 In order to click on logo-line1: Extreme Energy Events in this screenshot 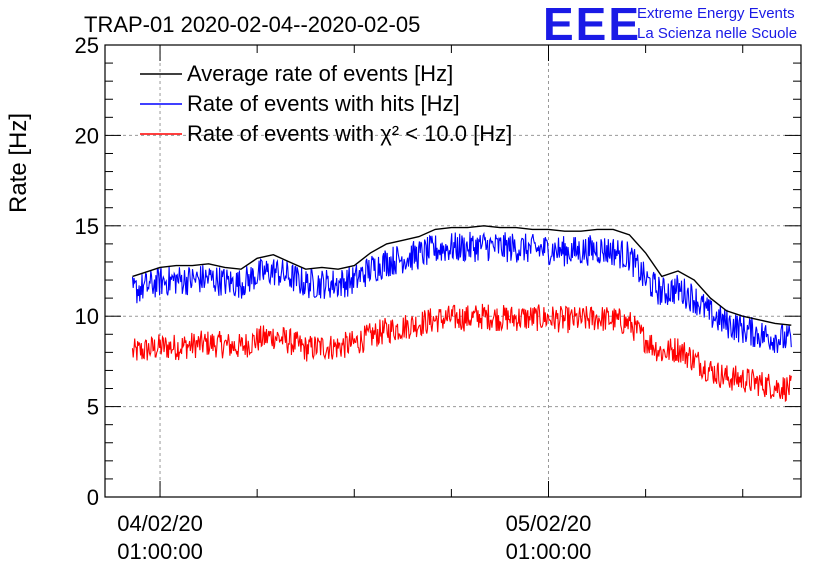, I will do `click(716, 13)`.